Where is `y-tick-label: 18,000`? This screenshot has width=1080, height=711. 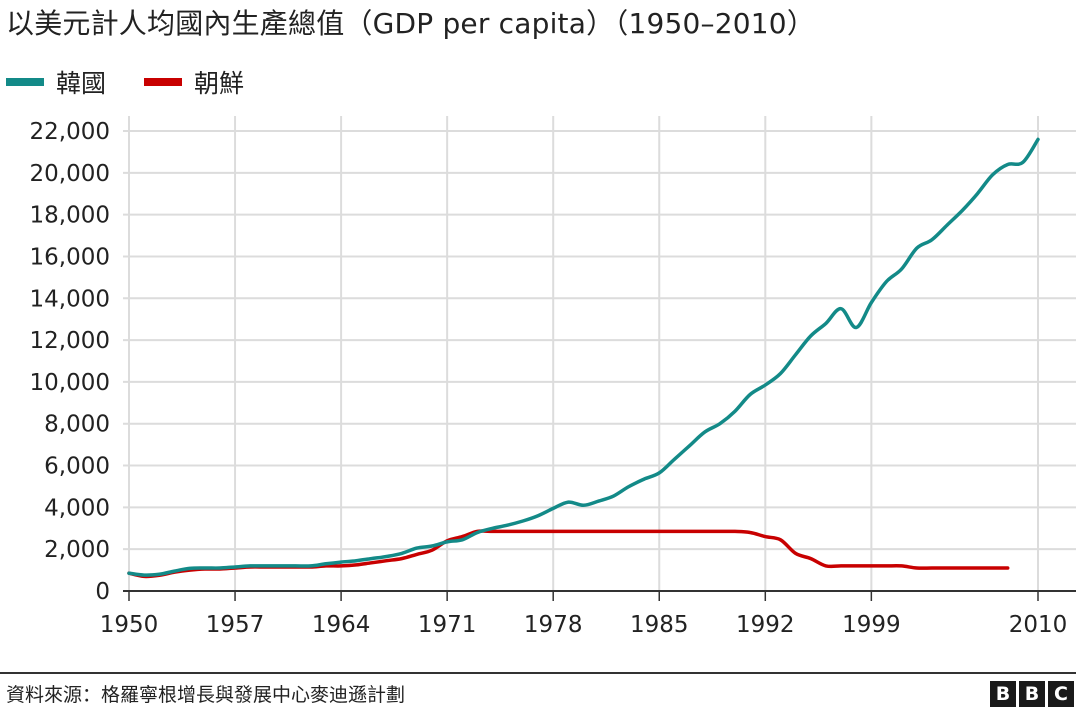 y-tick-label: 18,000 is located at coordinates (70, 216).